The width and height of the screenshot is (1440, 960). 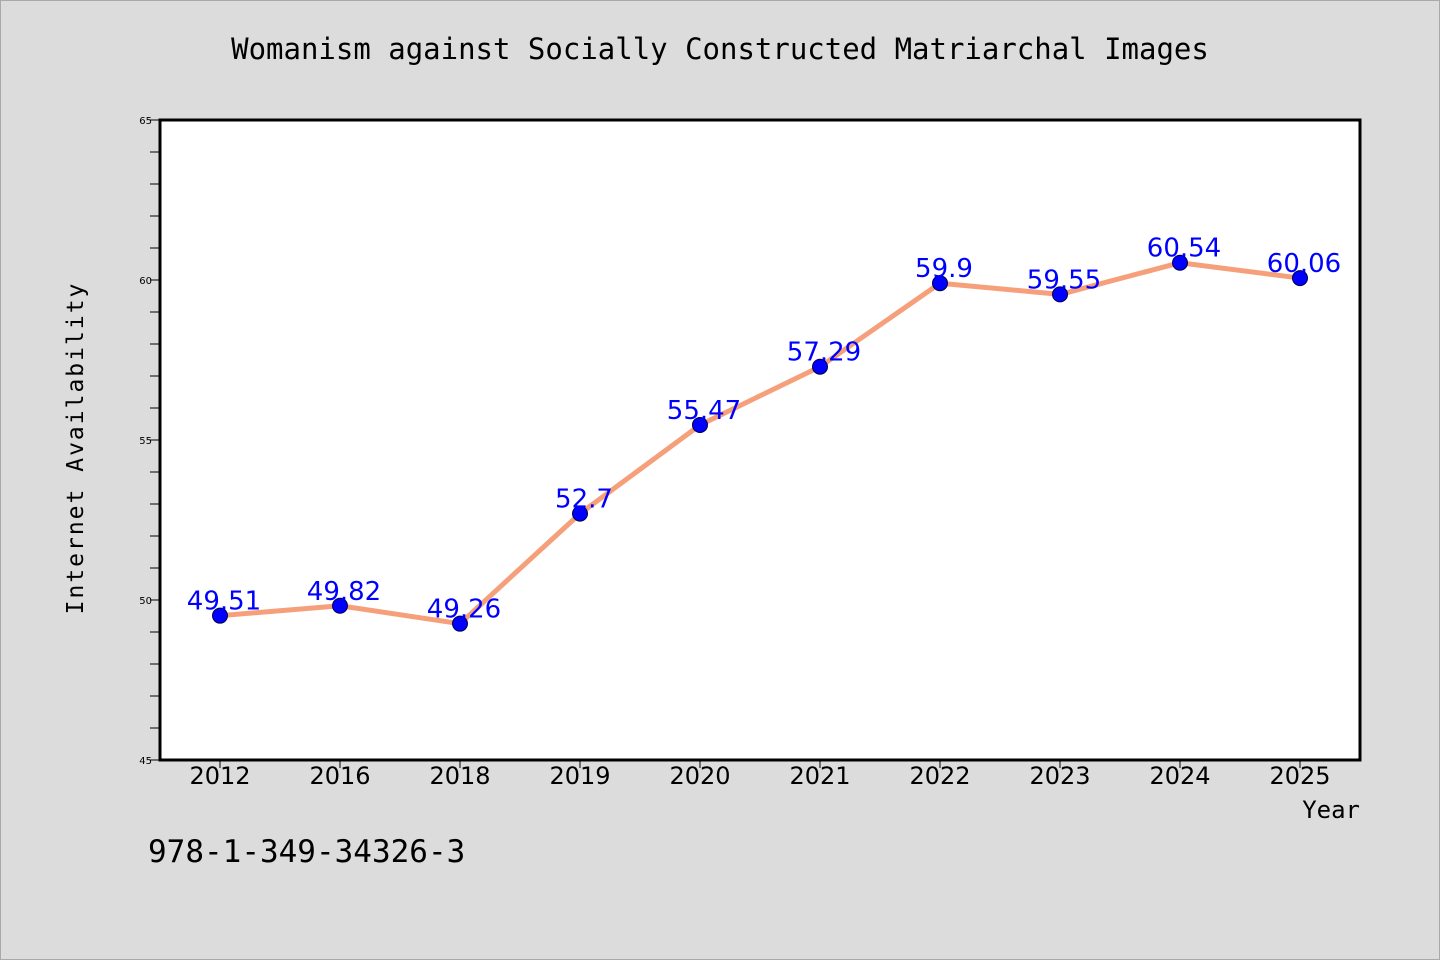 I want to click on y-axis-ticks: 45 50 55 60 65, so click(x=149, y=441).